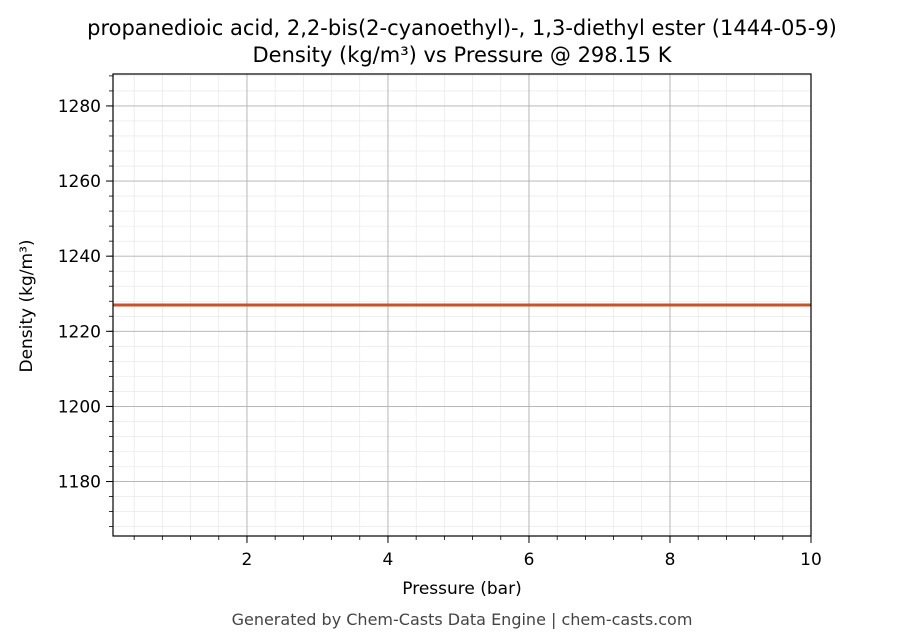  What do you see at coordinates (79, 182) in the screenshot?
I see `y-tick-label: 1260` at bounding box center [79, 182].